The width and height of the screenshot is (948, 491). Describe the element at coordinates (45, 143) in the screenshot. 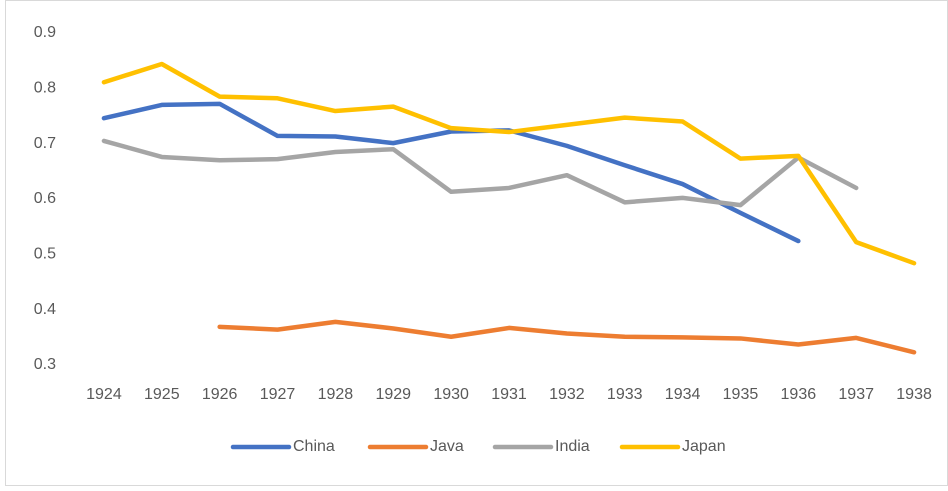

I see `y-tick-label: 0.7` at that location.